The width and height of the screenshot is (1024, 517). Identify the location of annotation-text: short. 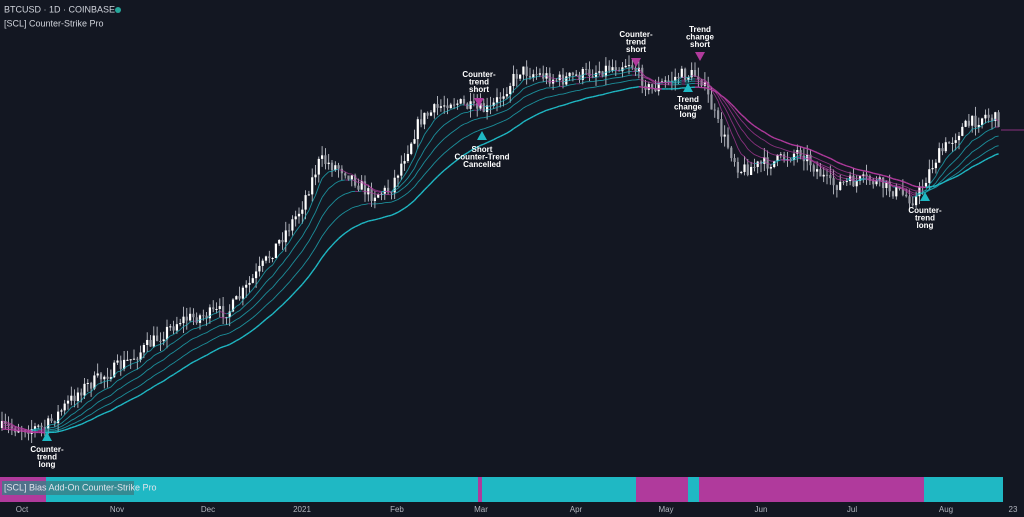
(479, 89).